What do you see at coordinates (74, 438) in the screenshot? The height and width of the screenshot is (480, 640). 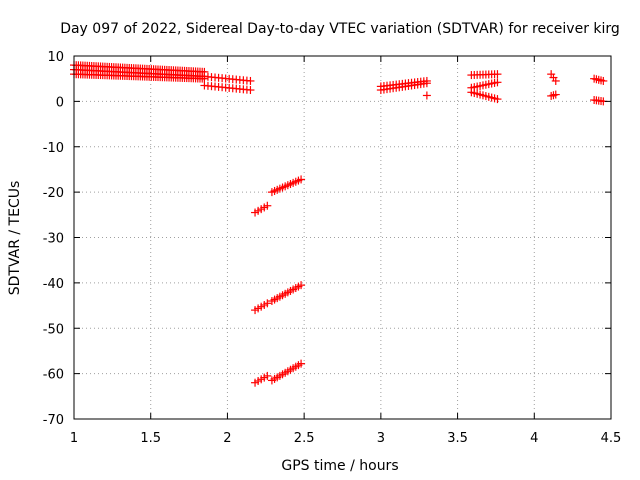 I see `x-tick-label: 1` at bounding box center [74, 438].